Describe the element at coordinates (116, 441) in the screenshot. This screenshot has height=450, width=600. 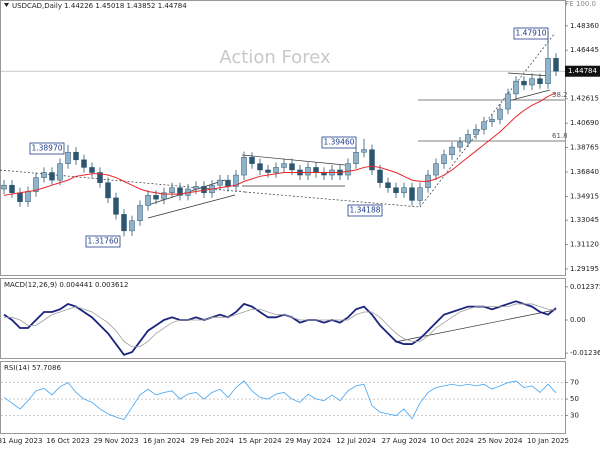
I see `x-tick-label: 29 Nov 2023` at that location.